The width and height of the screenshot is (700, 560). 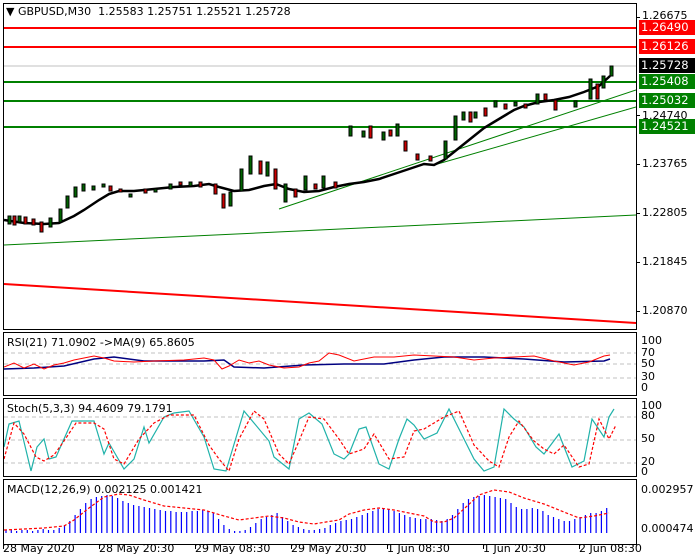 What do you see at coordinates (667, 46) in the screenshot?
I see `price-label-resistance-2: 1.26126` at bounding box center [667, 46].